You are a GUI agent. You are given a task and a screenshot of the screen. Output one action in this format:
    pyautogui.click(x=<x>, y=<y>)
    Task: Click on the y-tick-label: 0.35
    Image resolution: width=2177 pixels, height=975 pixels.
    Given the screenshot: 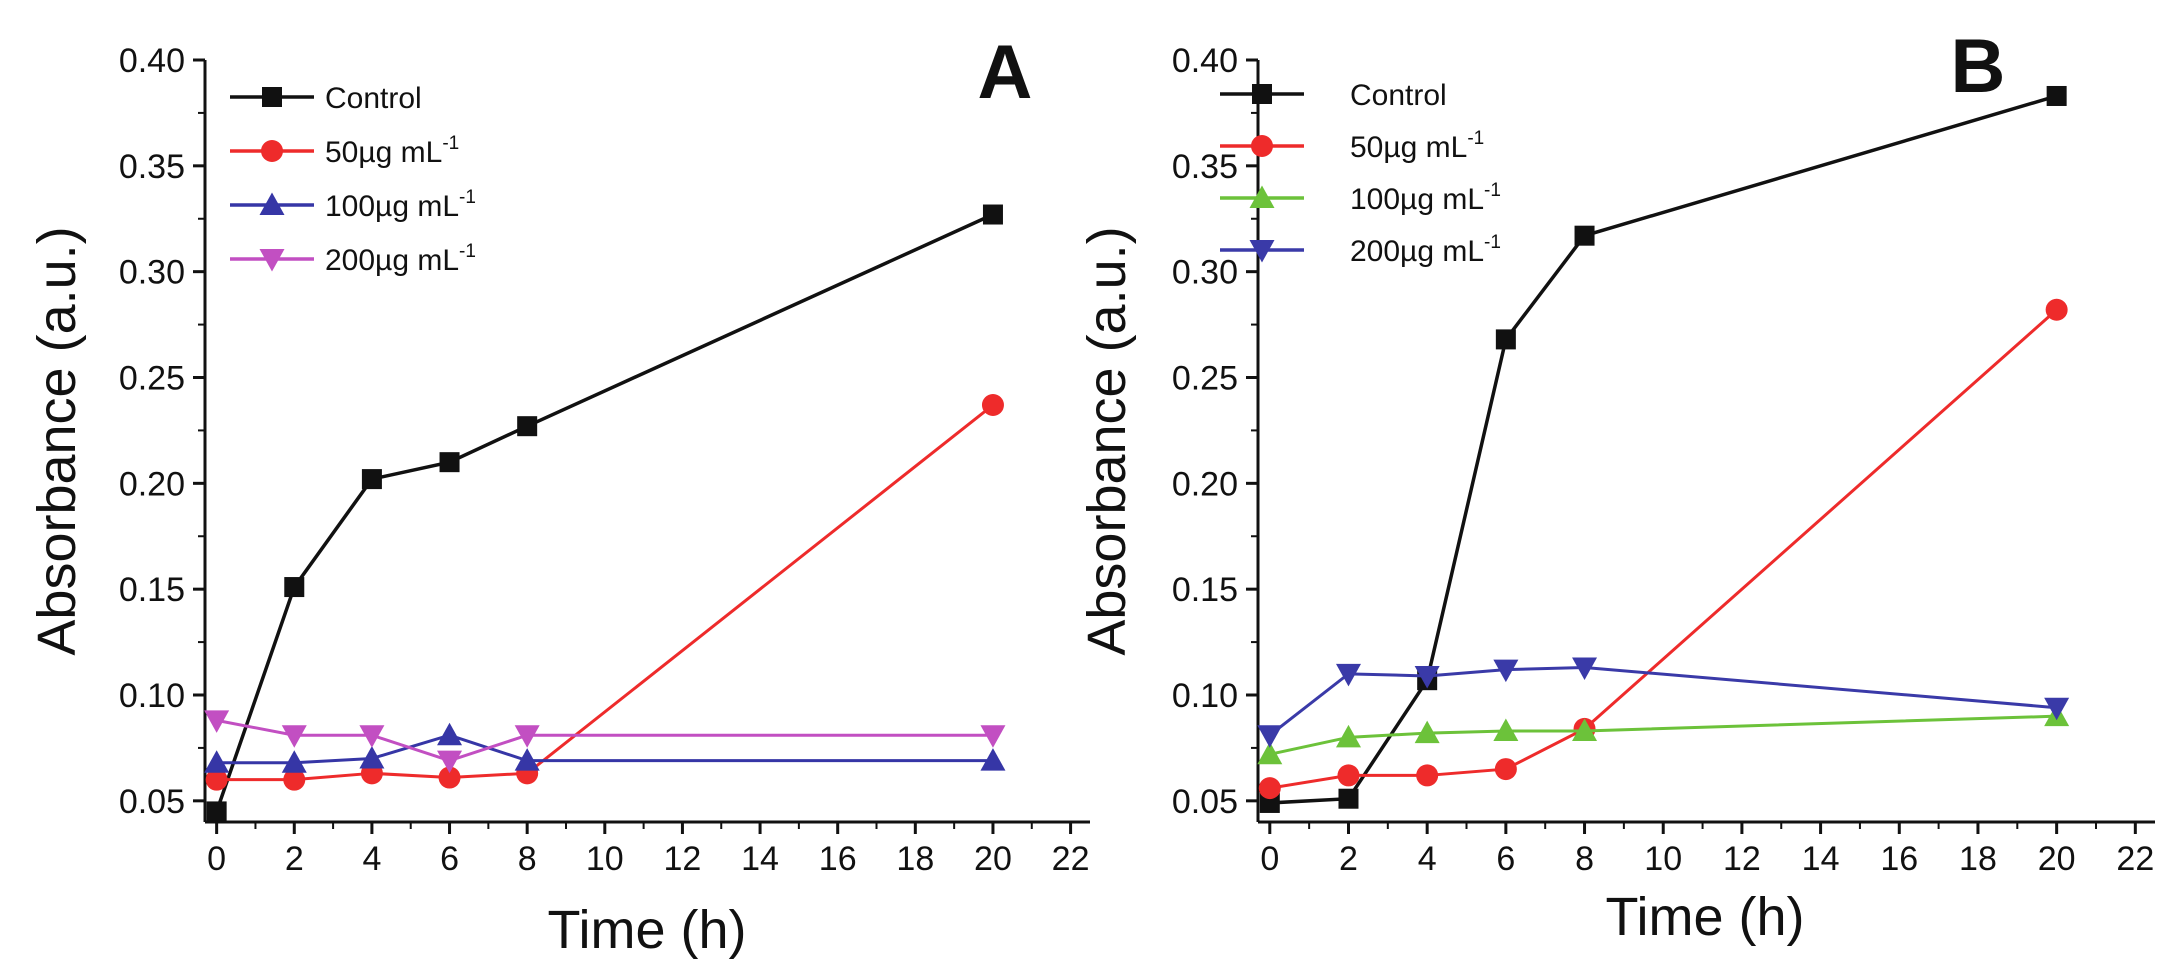 What is the action you would take?
    pyautogui.click(x=152, y=167)
    